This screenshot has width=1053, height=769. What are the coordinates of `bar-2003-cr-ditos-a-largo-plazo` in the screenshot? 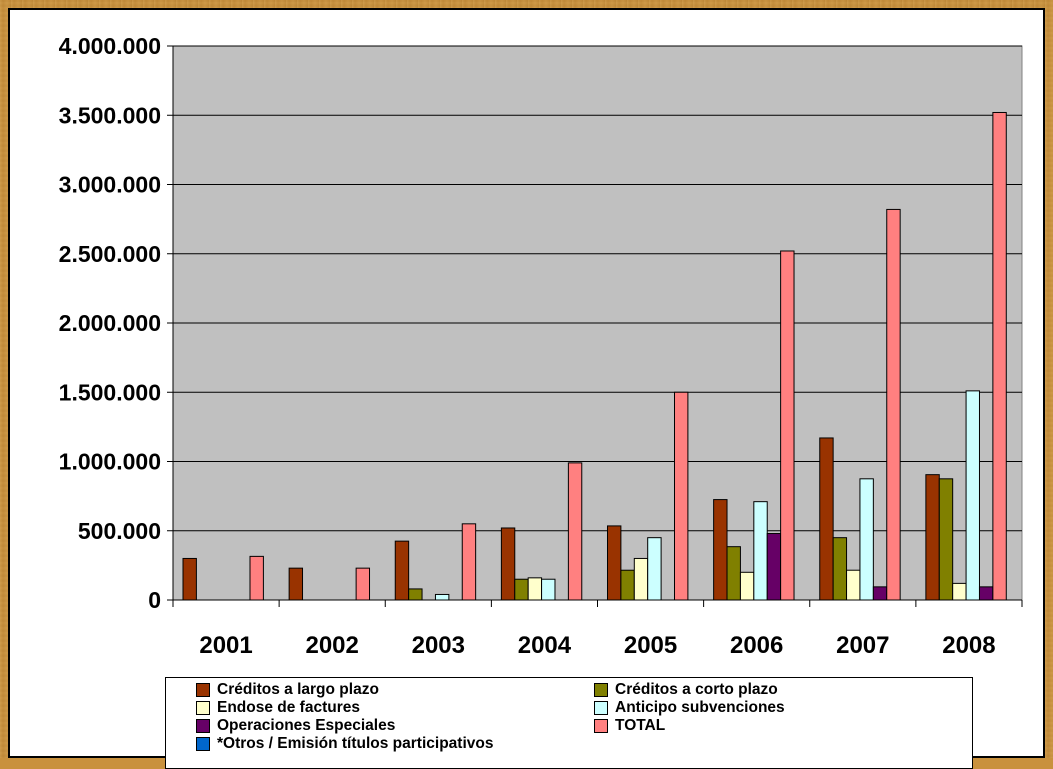 It's located at (402, 570).